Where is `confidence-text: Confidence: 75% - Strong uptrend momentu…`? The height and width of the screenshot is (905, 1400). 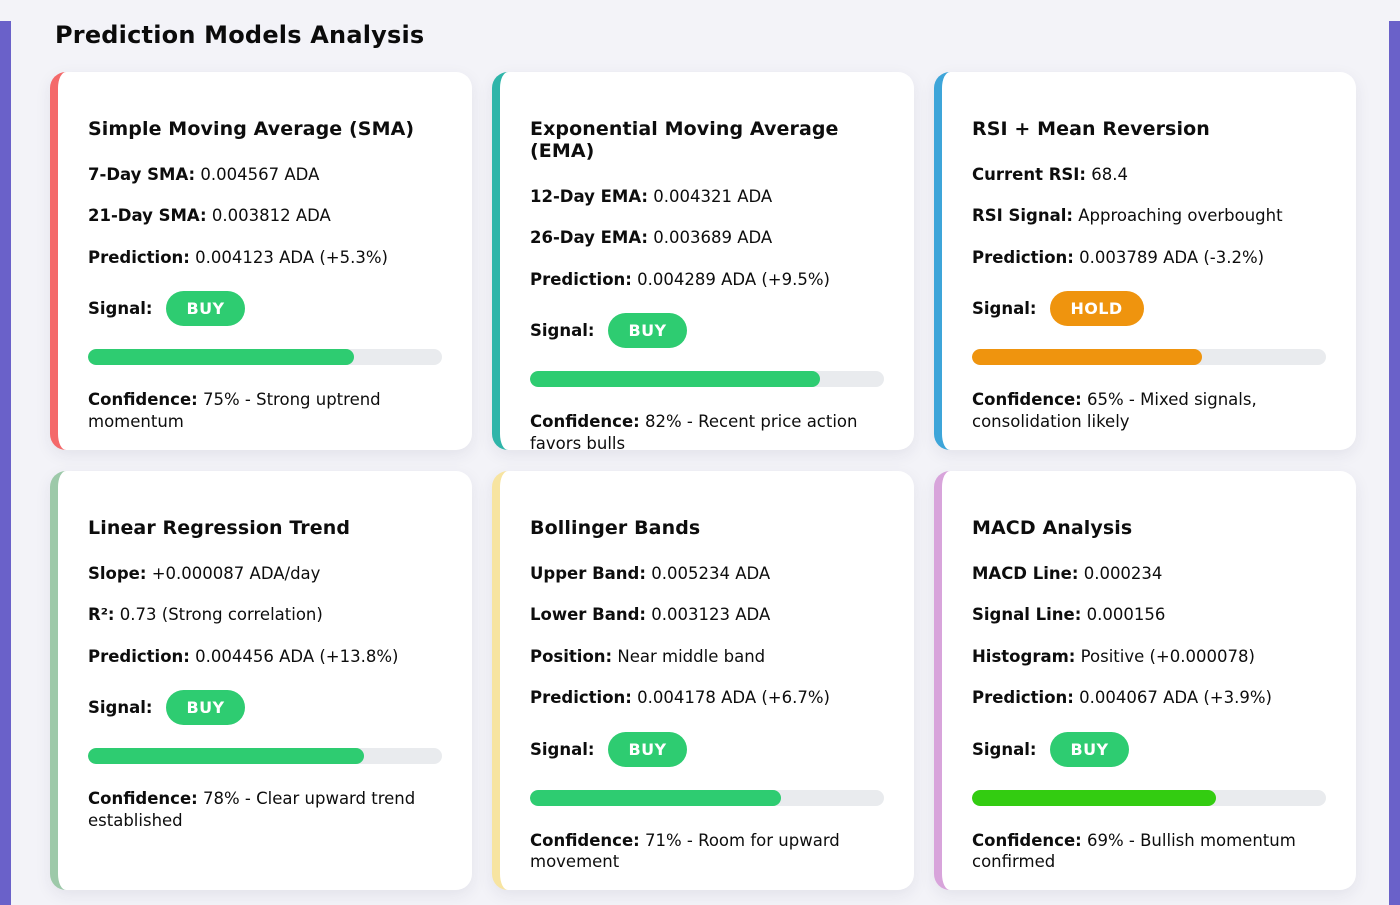
confidence-text: Confidence: 75% - Strong uptrend momentu… is located at coordinates (265, 410).